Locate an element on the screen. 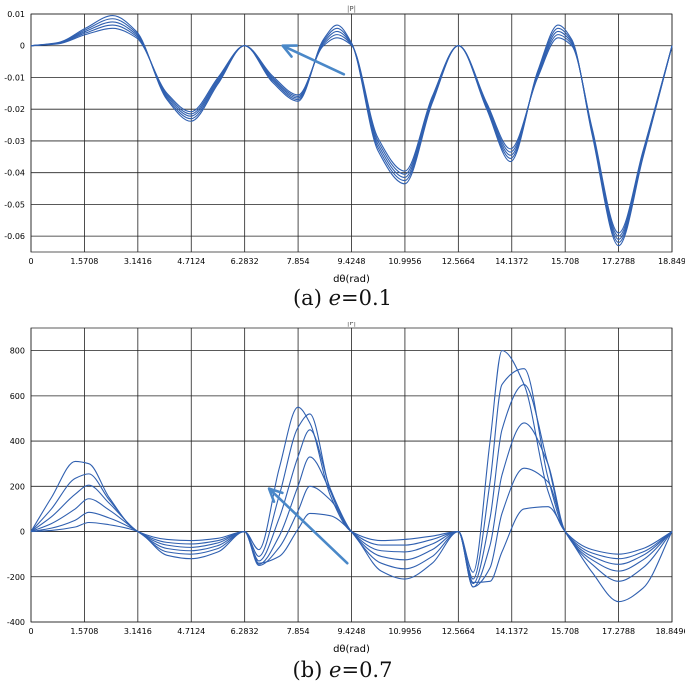  chart-a-ytick-label-6: -0.05 is located at coordinates (14, 204).